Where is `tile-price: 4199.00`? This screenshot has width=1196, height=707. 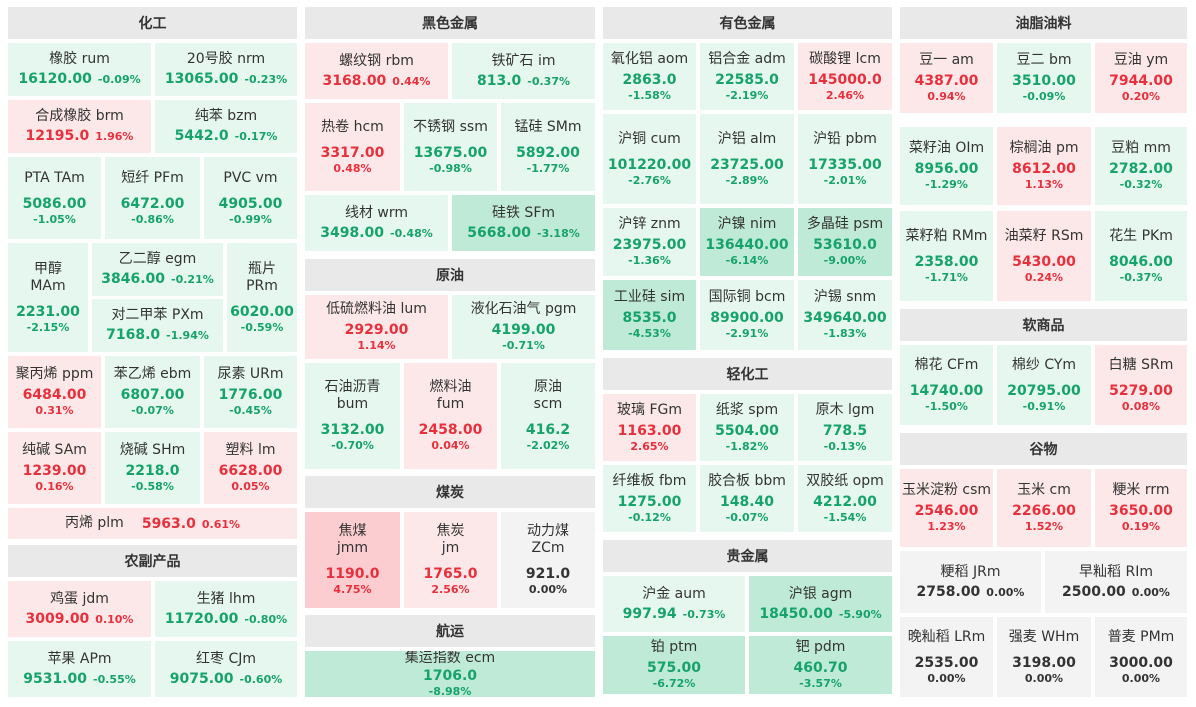 tile-price: 4199.00 is located at coordinates (523, 330).